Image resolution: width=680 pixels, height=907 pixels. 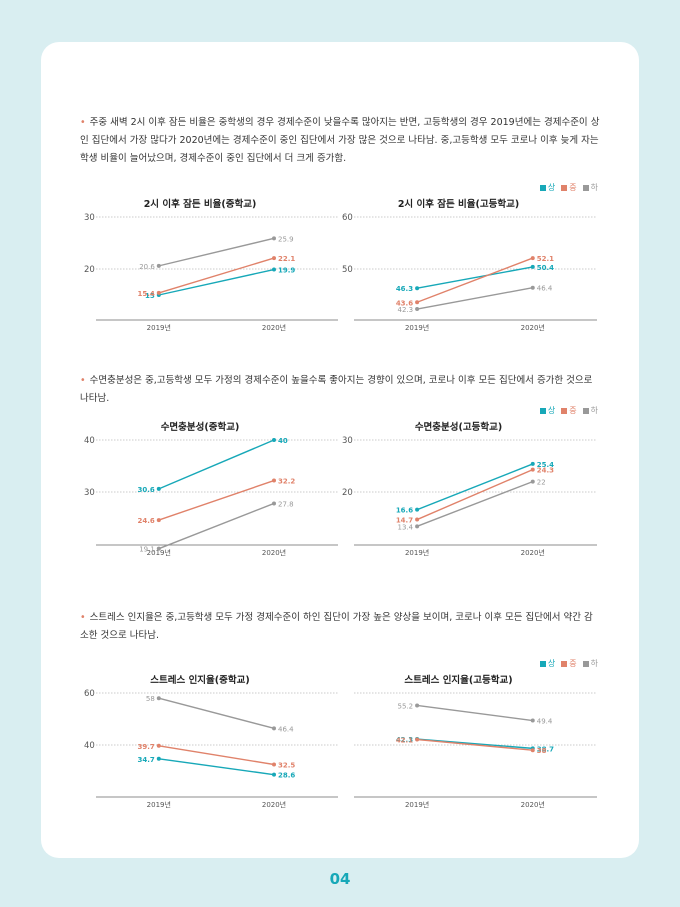 What do you see at coordinates (147, 267) in the screenshot?
I see `data-label: 20.6` at bounding box center [147, 267].